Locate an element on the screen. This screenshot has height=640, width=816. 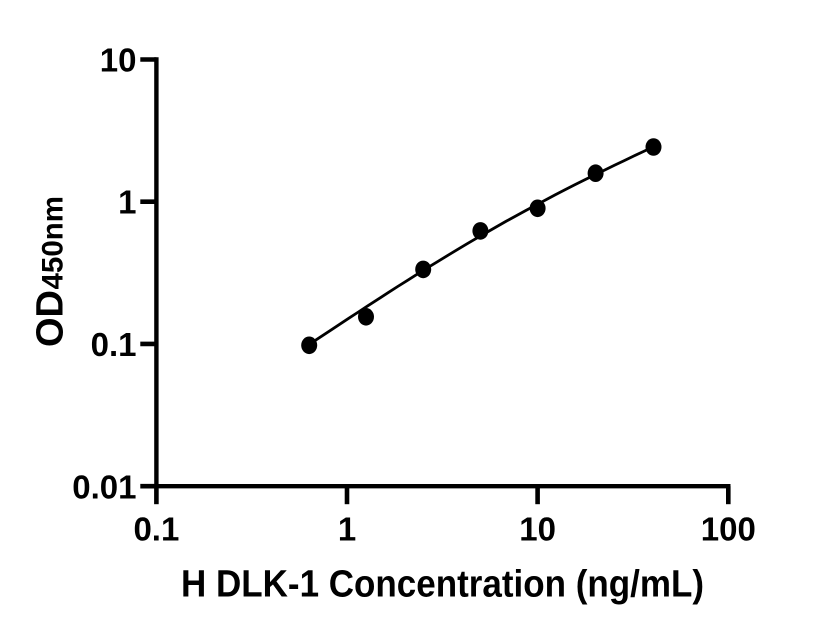
svg-text: H DLK-1 Concentration (ng/mL) is located at coordinates (442, 584).